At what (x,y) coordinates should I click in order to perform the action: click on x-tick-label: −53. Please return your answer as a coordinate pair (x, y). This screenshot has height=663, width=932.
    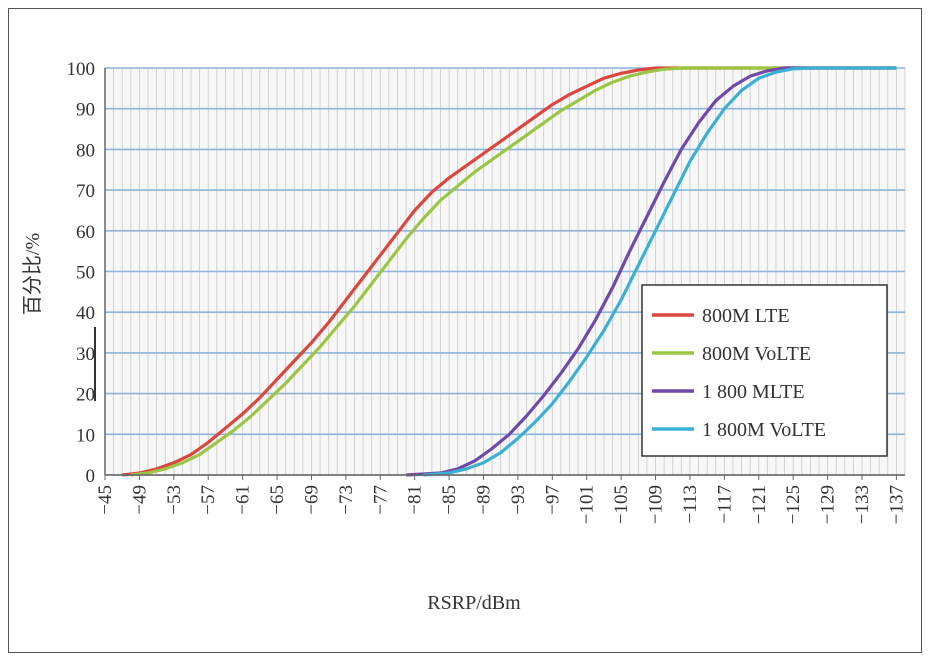
    Looking at the image, I should click on (174, 500).